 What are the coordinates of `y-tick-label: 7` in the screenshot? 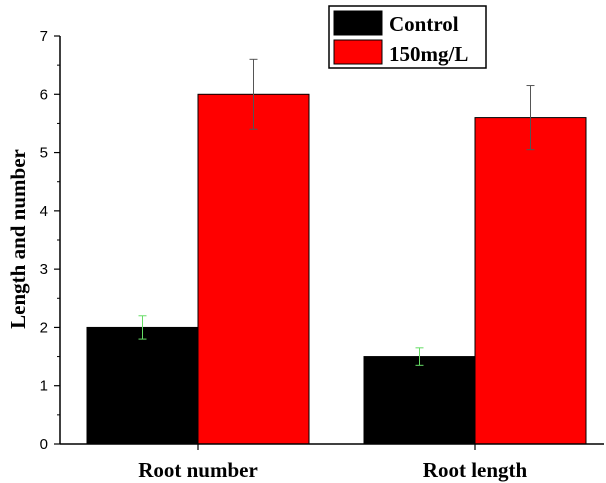 It's located at (44, 36).